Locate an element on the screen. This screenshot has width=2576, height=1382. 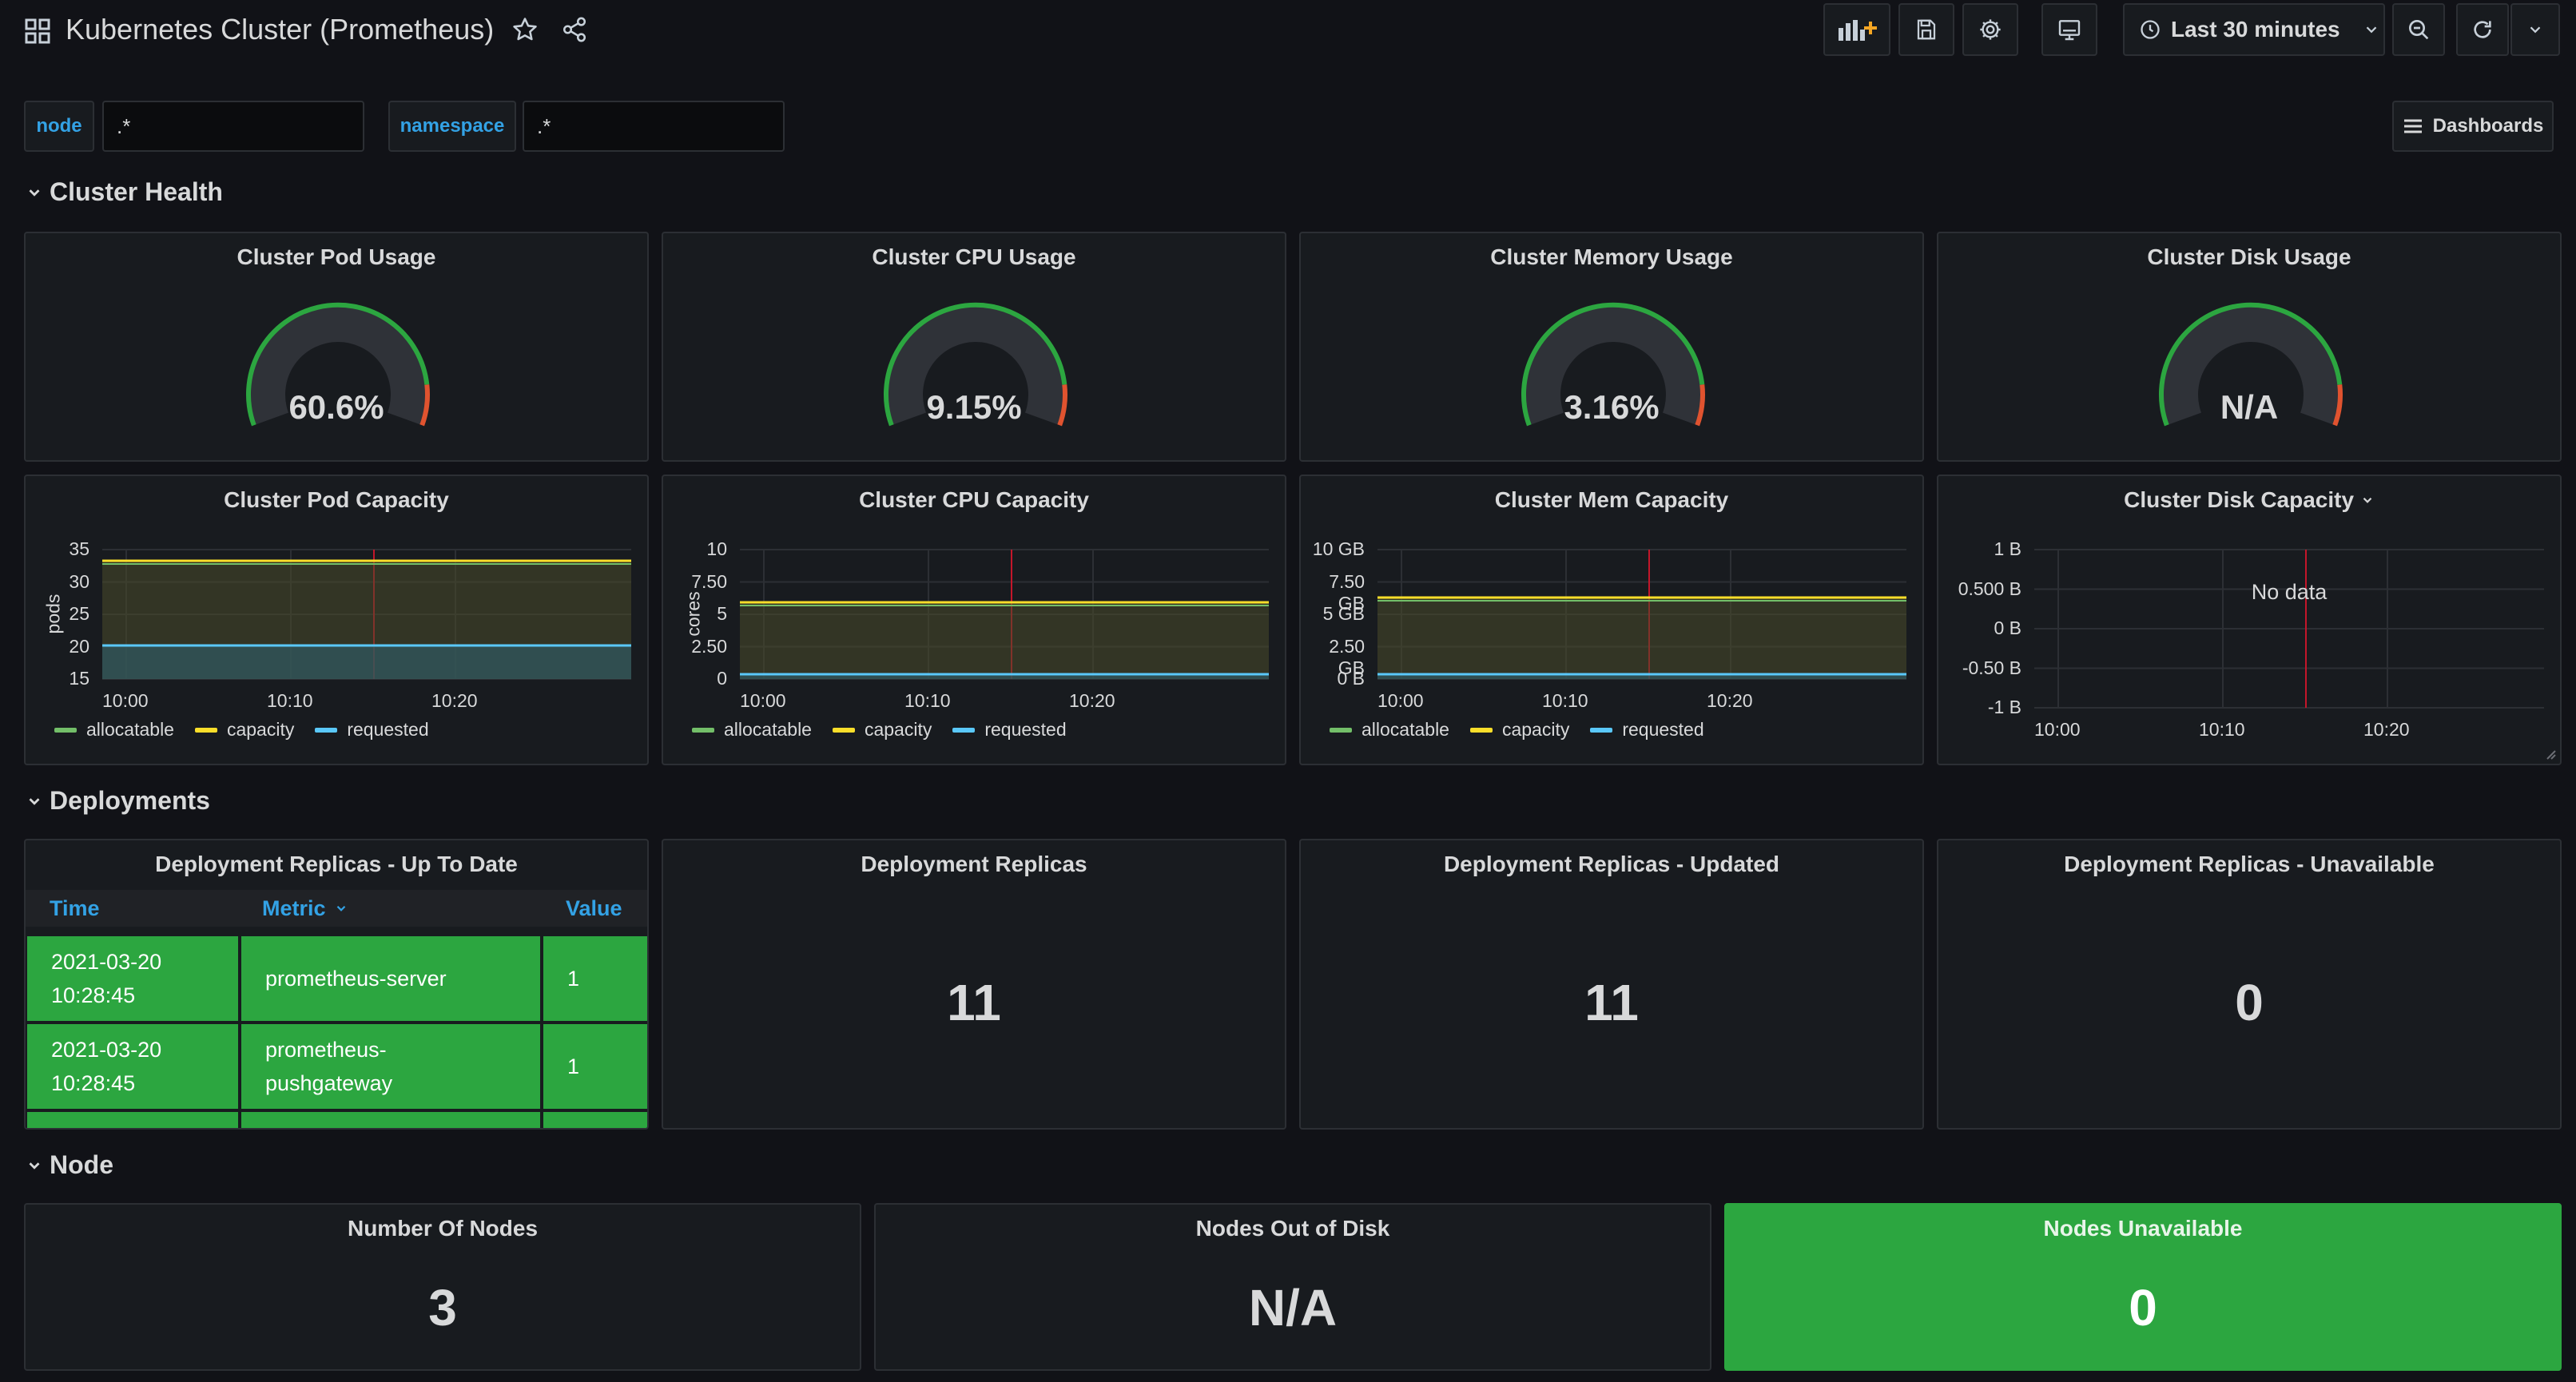
save-icon is located at coordinates (1926, 29).